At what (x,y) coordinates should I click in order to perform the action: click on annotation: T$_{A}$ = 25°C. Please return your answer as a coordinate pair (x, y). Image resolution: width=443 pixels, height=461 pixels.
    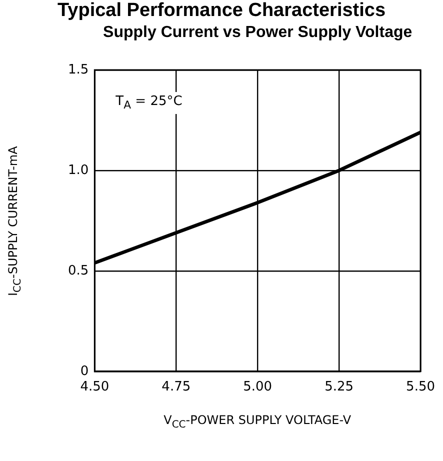
    Looking at the image, I should click on (149, 103).